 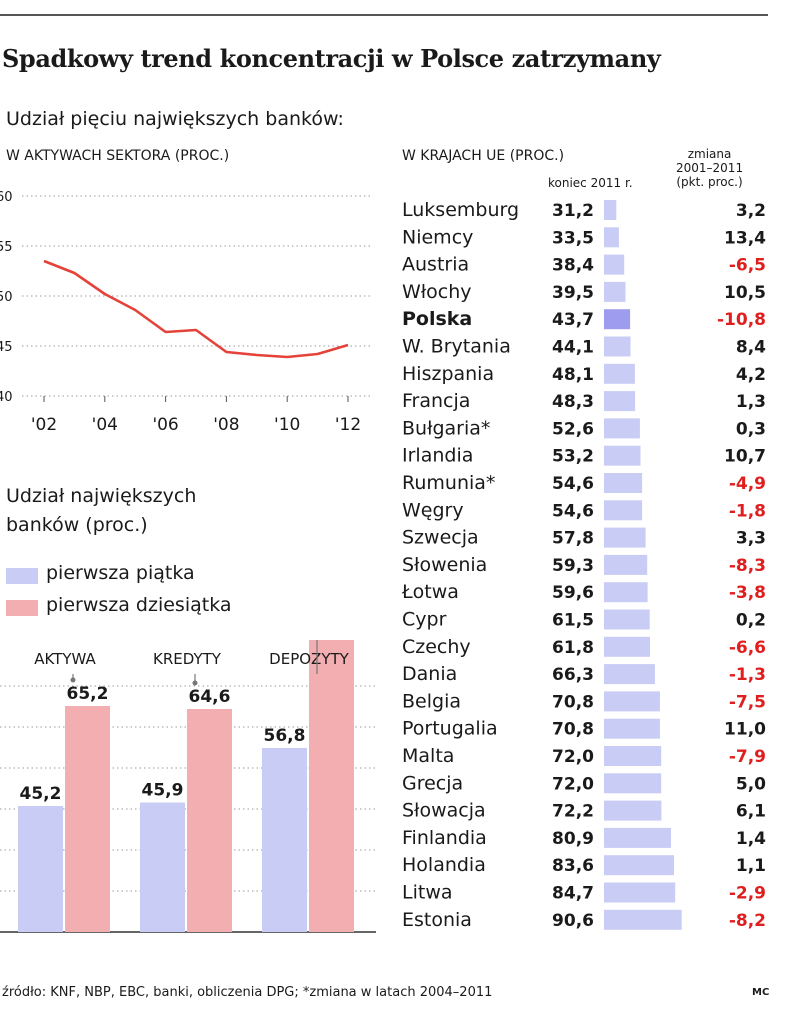 I want to click on bar-group: 56,882,1DEPOZYTY, so click(x=308, y=786).